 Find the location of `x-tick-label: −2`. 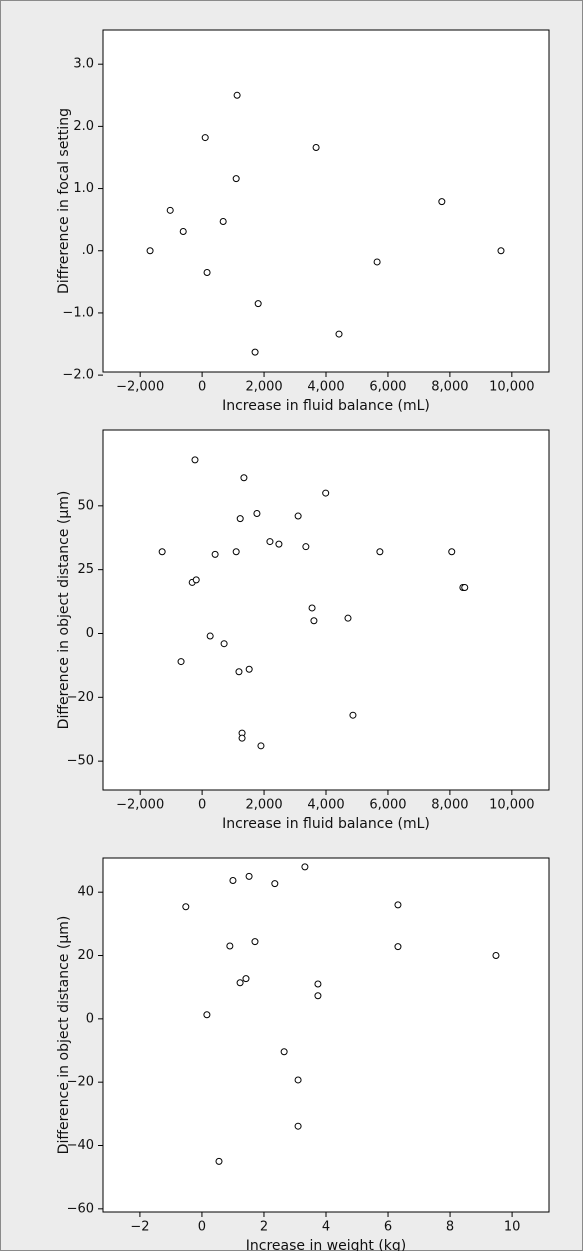

x-tick-label: −2 is located at coordinates (139, 1227).